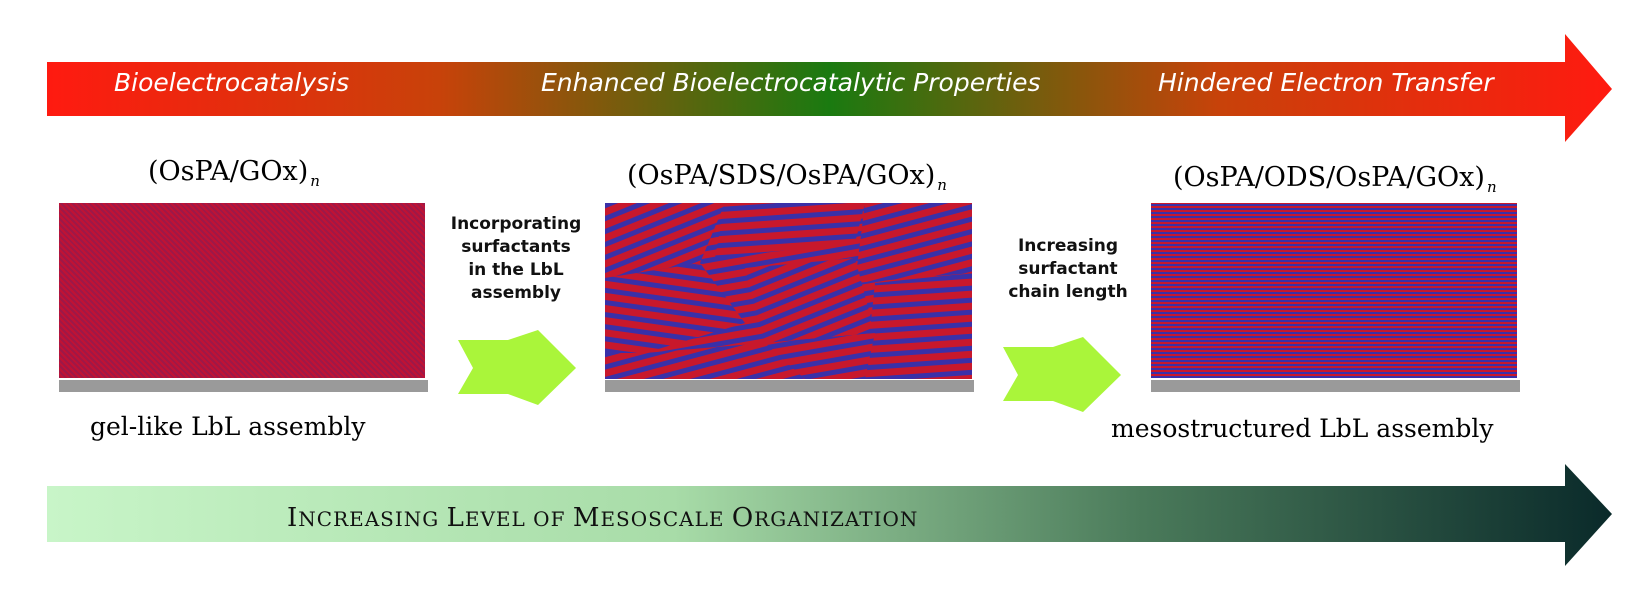  I want to click on formula-ods: (OsPA/ODS/OsPA/GOx) n, so click(1335, 179).